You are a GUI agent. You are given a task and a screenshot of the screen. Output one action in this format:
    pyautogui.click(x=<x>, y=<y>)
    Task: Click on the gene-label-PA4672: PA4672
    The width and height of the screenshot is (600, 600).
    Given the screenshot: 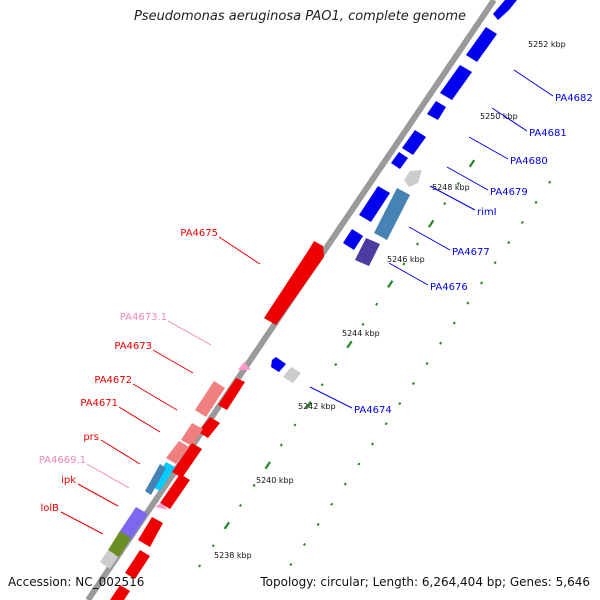 What is the action you would take?
    pyautogui.click(x=113, y=380)
    